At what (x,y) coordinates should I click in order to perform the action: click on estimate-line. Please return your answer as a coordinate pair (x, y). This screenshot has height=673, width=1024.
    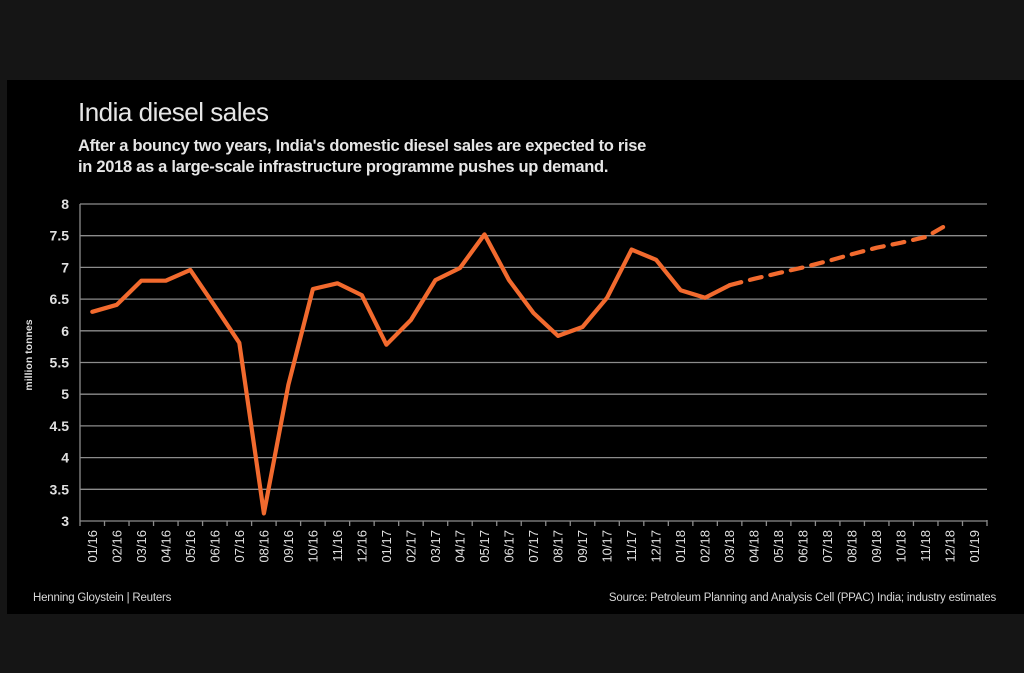
    Looking at the image, I should click on (840, 254).